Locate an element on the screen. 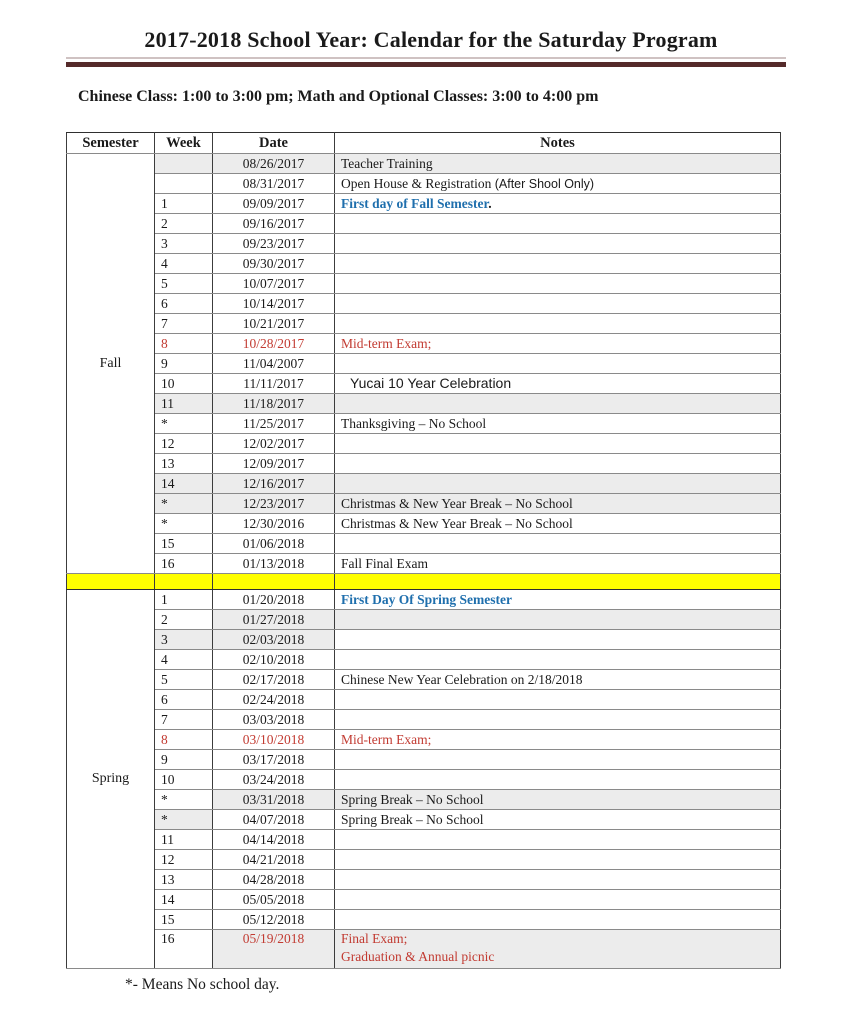 This screenshot has height=1012, width=862. date-cell: 08/26/2017 is located at coordinates (273, 164).